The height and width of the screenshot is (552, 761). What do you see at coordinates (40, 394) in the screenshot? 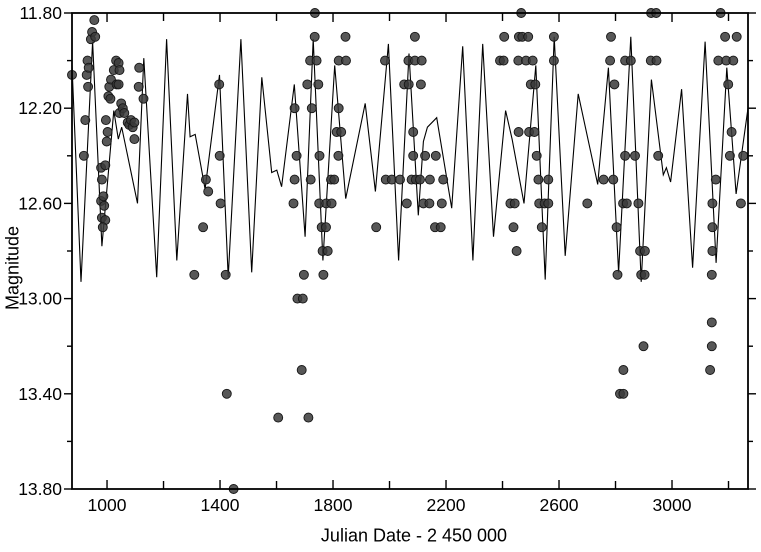
I see `y-tick-label: 13.40` at bounding box center [40, 394].